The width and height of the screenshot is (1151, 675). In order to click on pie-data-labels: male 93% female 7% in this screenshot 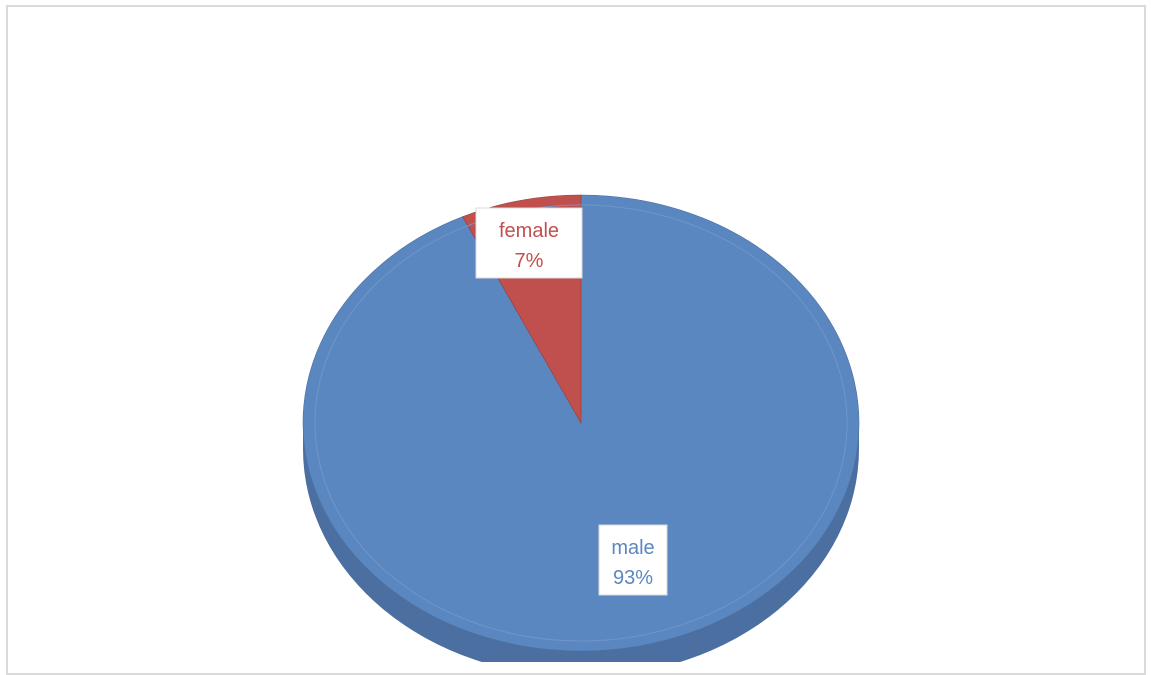, I will do `click(571, 401)`.